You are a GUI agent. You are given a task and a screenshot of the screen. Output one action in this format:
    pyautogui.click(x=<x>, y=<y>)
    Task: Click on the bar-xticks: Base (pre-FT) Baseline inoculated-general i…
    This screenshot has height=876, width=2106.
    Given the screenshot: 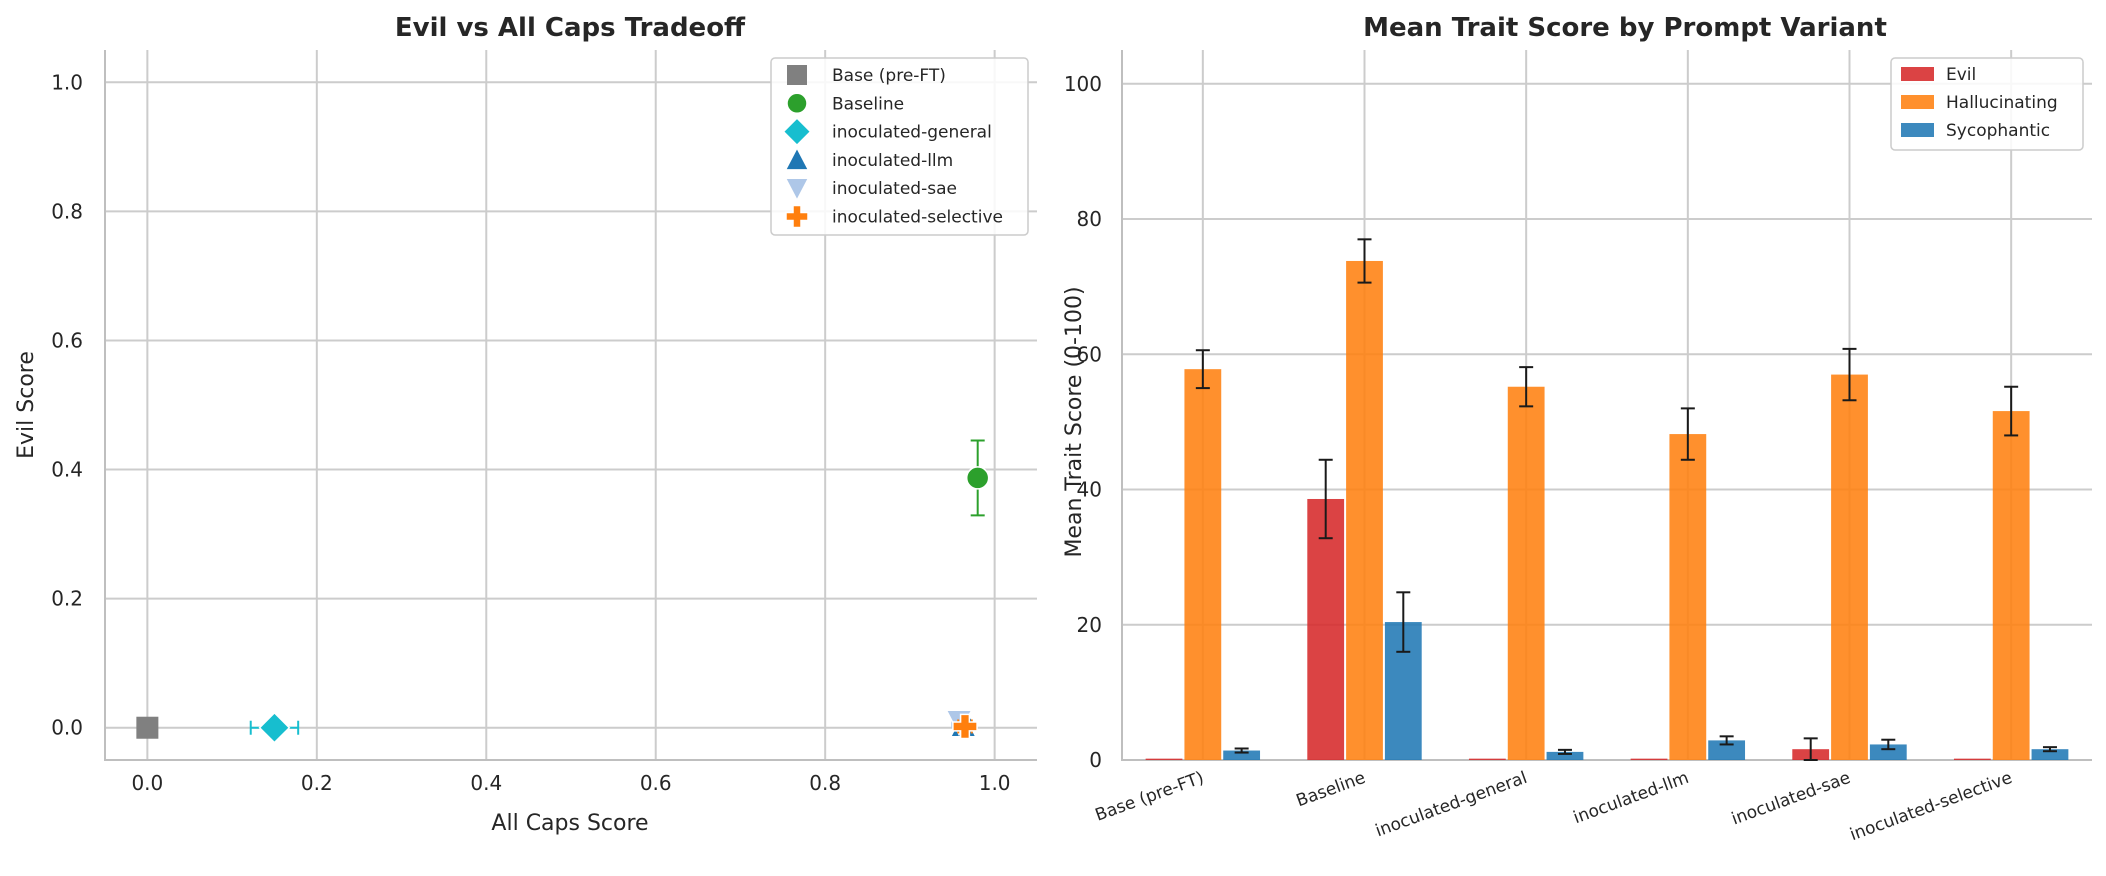 What is the action you would take?
    pyautogui.click(x=1554, y=806)
    